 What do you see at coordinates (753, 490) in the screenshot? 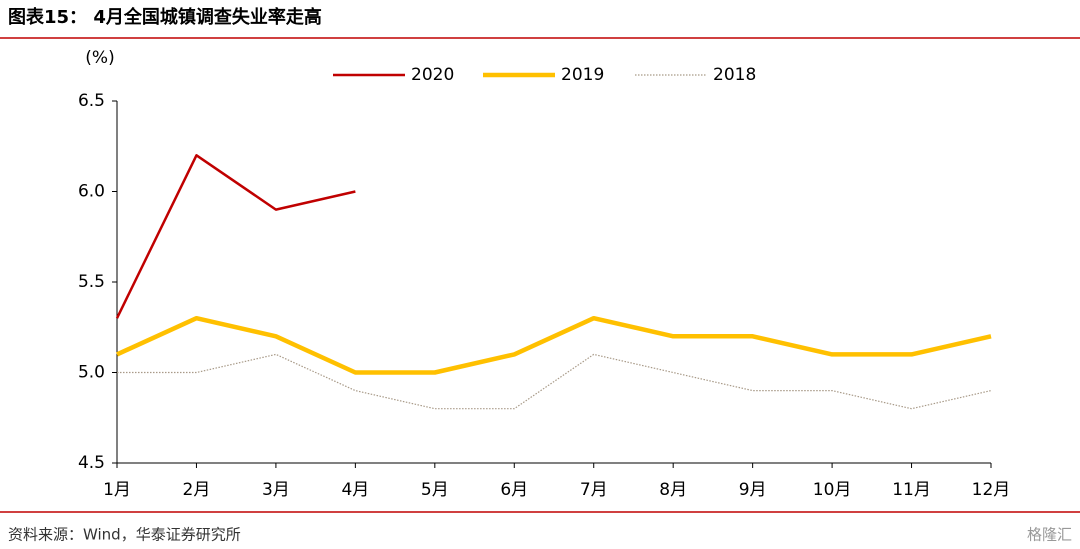
I see `x-tick-label: 9月` at bounding box center [753, 490].